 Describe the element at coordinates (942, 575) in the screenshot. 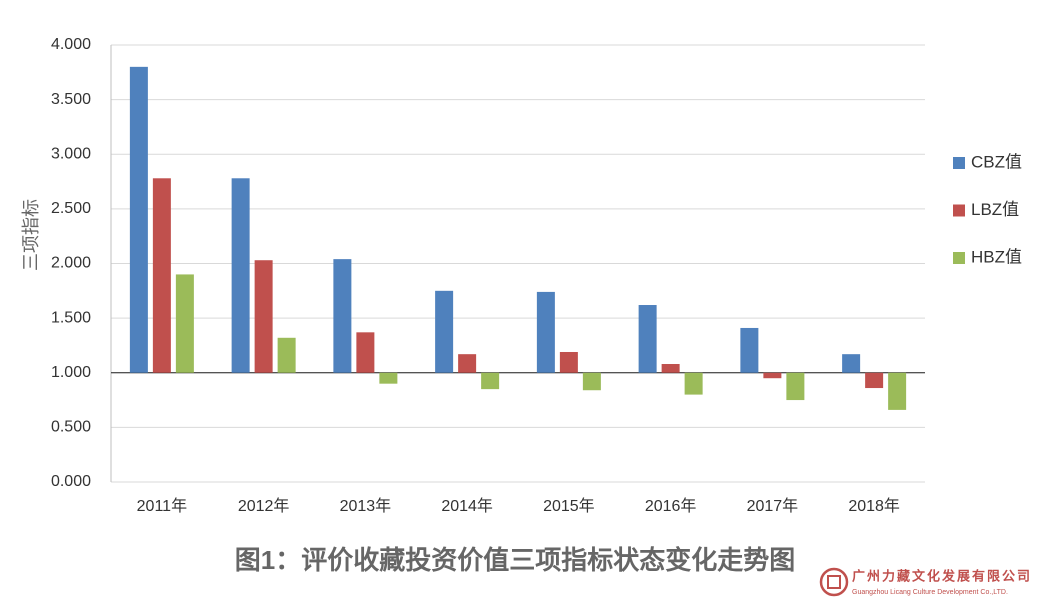

I see `watermark-name: 广州力藏文化发展有限公司` at that location.